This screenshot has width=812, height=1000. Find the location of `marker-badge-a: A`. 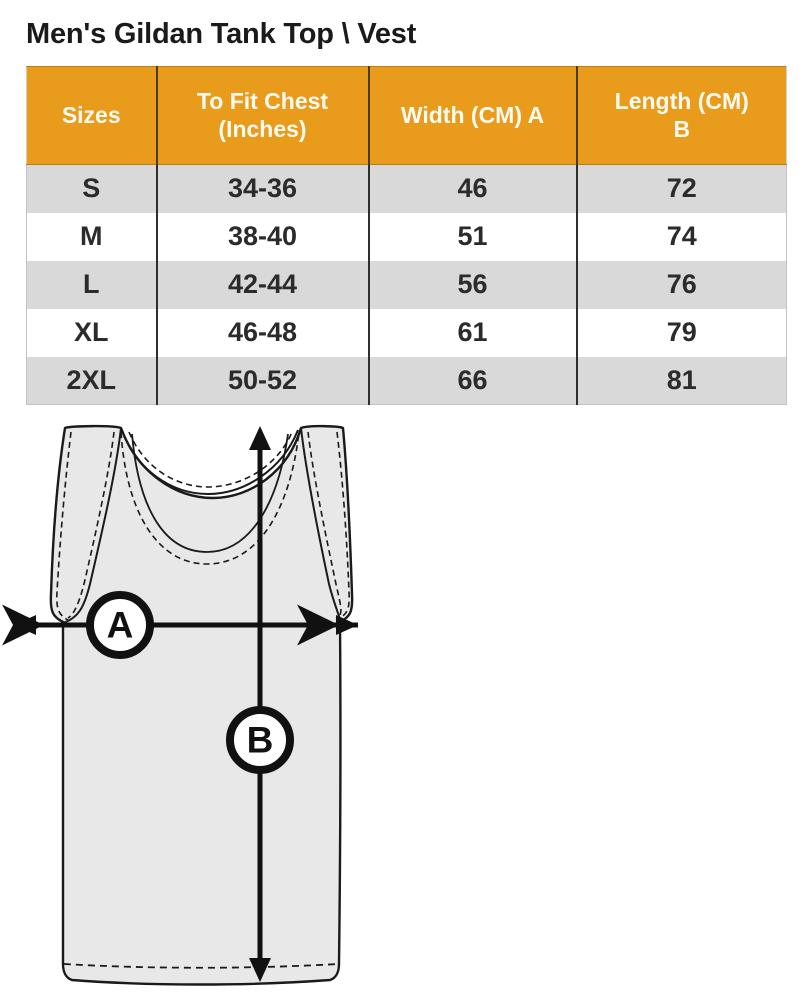

marker-badge-a: A is located at coordinates (120, 625).